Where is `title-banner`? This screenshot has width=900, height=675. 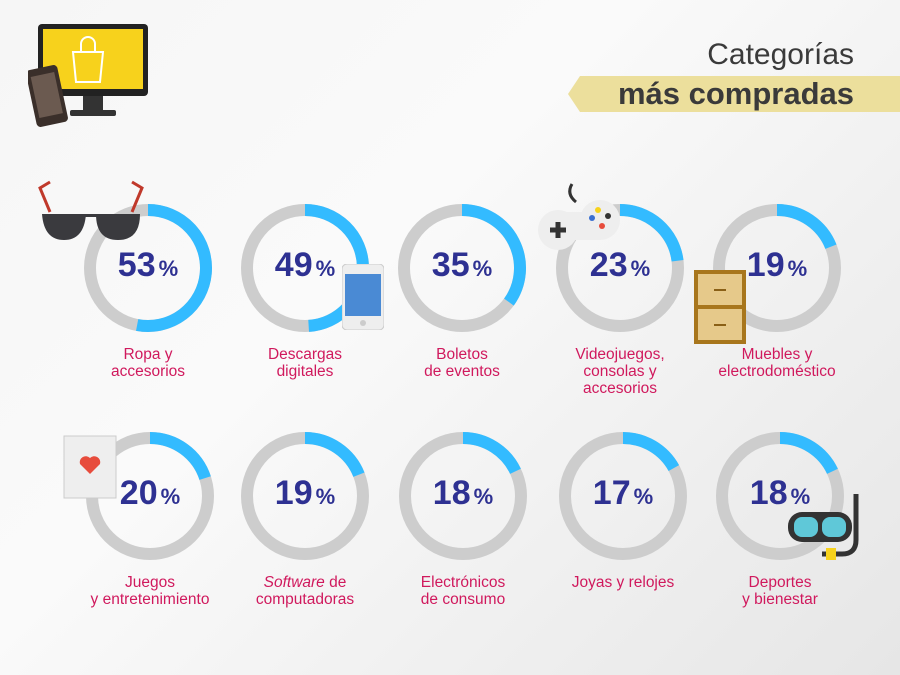 title-banner is located at coordinates (734, 94).